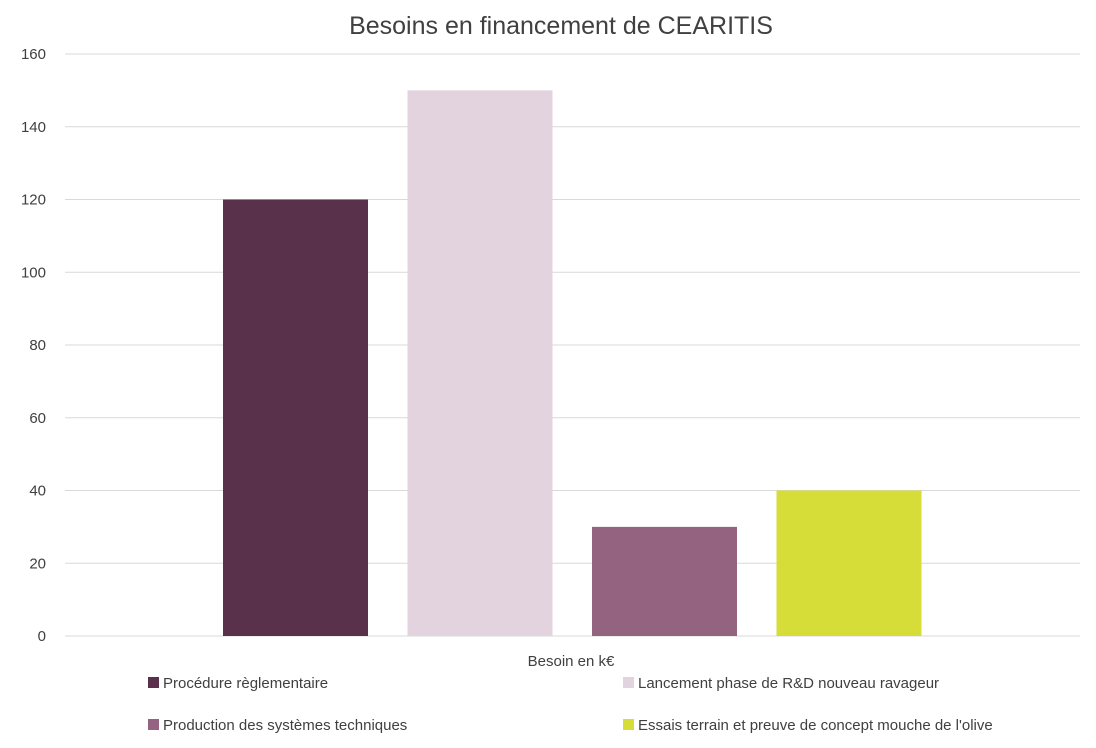 The height and width of the screenshot is (748, 1096). Describe the element at coordinates (42, 636) in the screenshot. I see `y-tick-label: 0` at that location.